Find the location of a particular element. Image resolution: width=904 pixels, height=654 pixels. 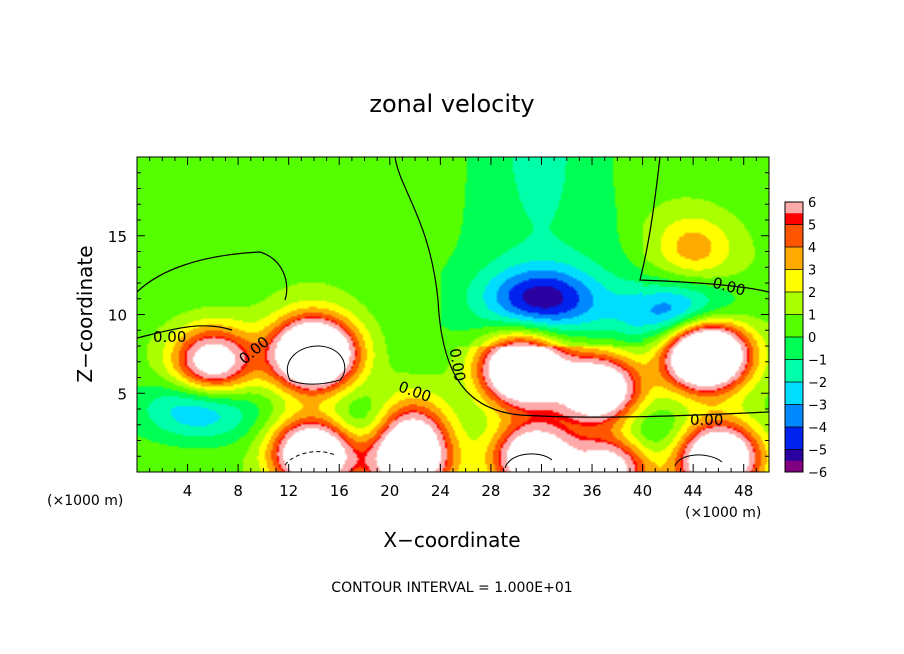

colorbar-swatch-bottom is located at coordinates (794, 466).